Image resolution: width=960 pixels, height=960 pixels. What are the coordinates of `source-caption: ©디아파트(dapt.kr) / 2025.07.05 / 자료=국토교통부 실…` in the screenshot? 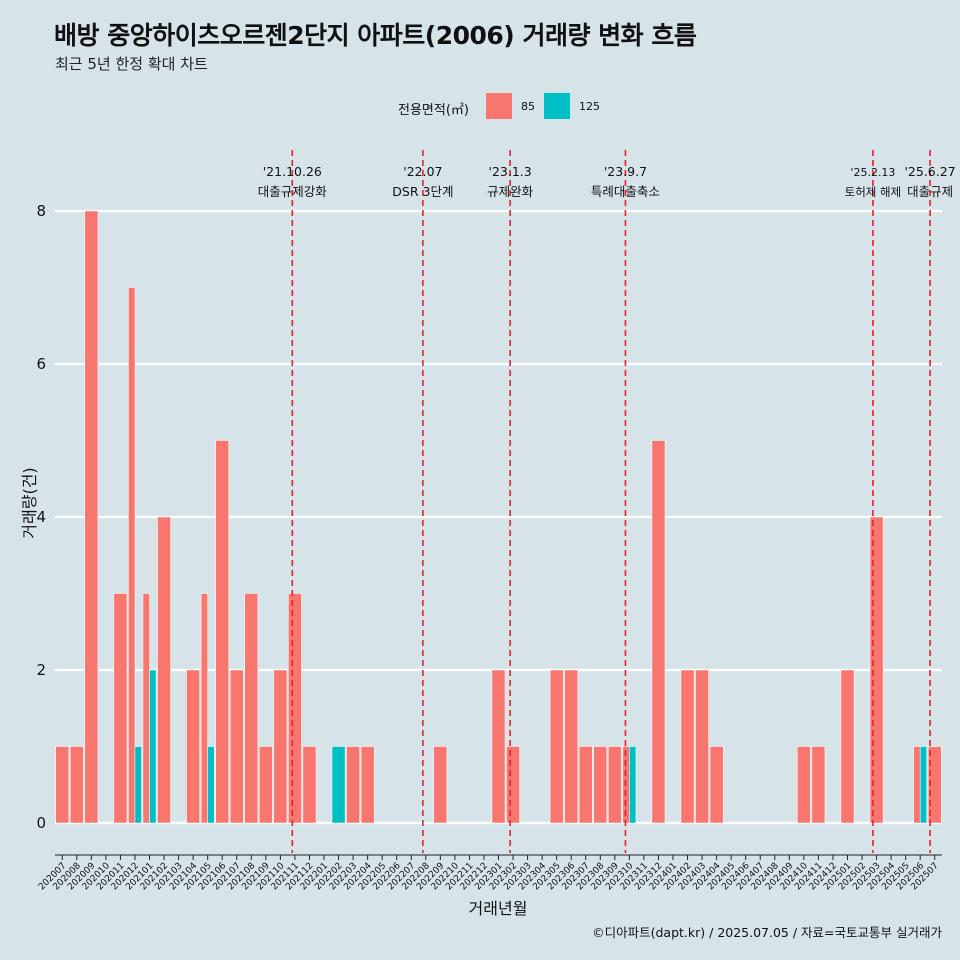 It's located at (767, 932).